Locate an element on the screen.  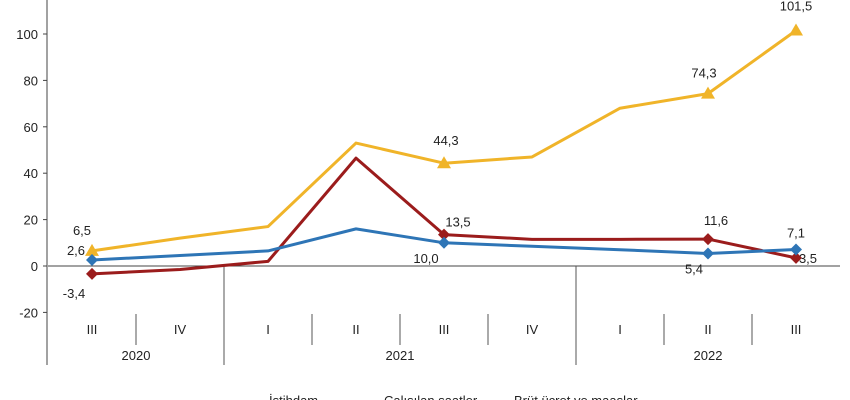
legend-label: Çalışılan saatler is located at coordinates (431, 396).